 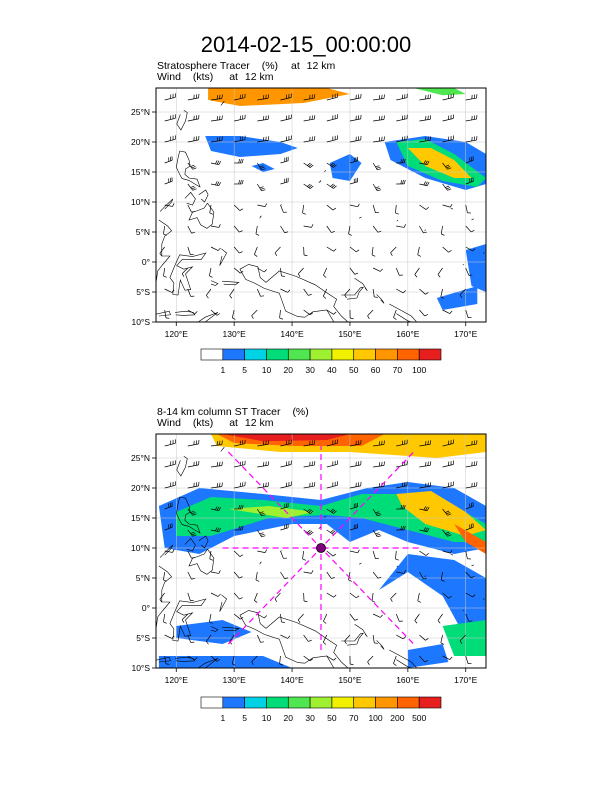 I want to click on panel1-title-var: Stratosphere Tracer, so click(x=203, y=66).